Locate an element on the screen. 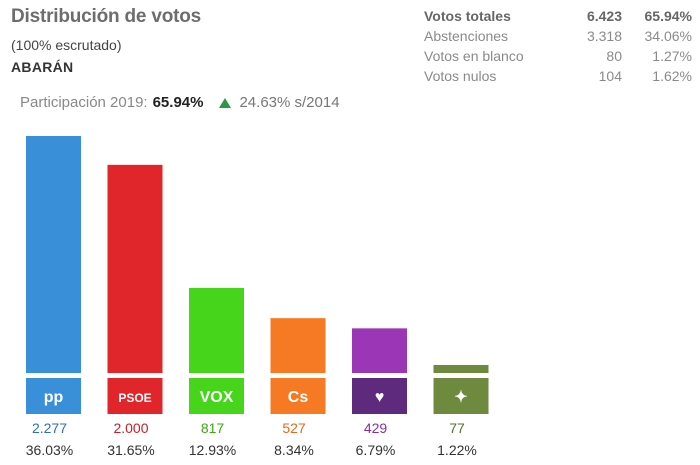 The image size is (700, 465). party-logo-psoe is located at coordinates (135, 396).